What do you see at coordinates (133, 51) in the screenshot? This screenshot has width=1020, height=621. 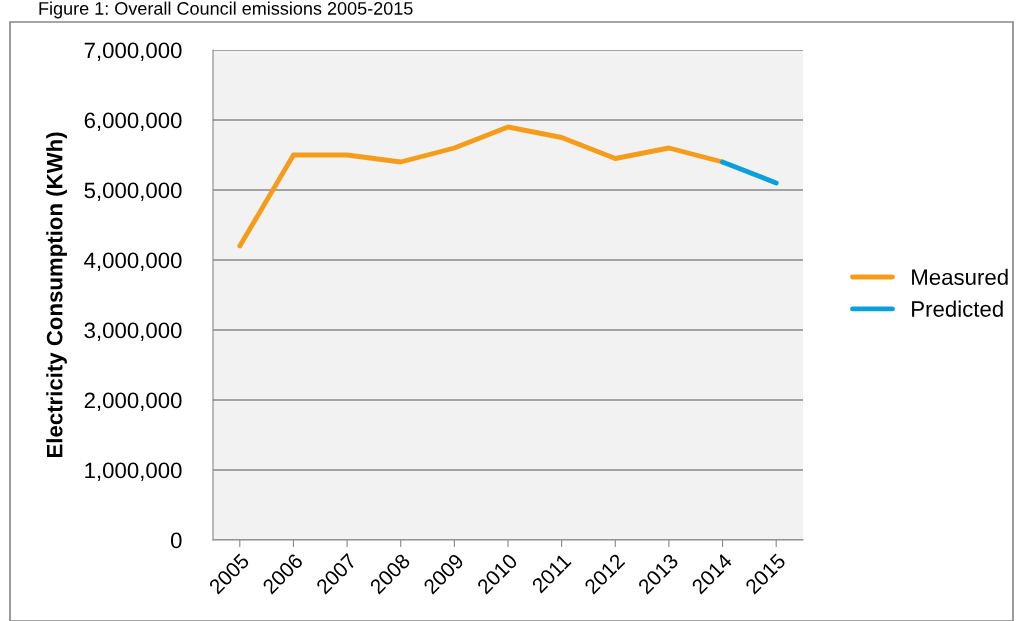 I see `y-tick-label: 7,000,000` at bounding box center [133, 51].